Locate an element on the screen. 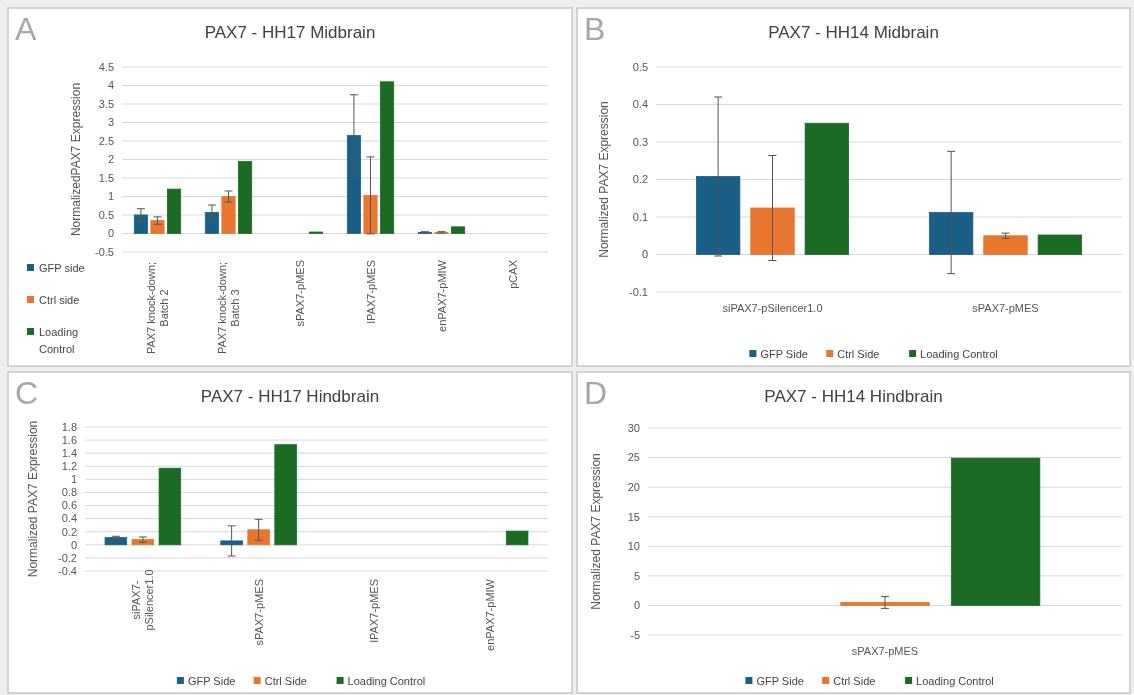 This screenshot has height=695, width=1134. text: B is located at coordinates (595, 29).